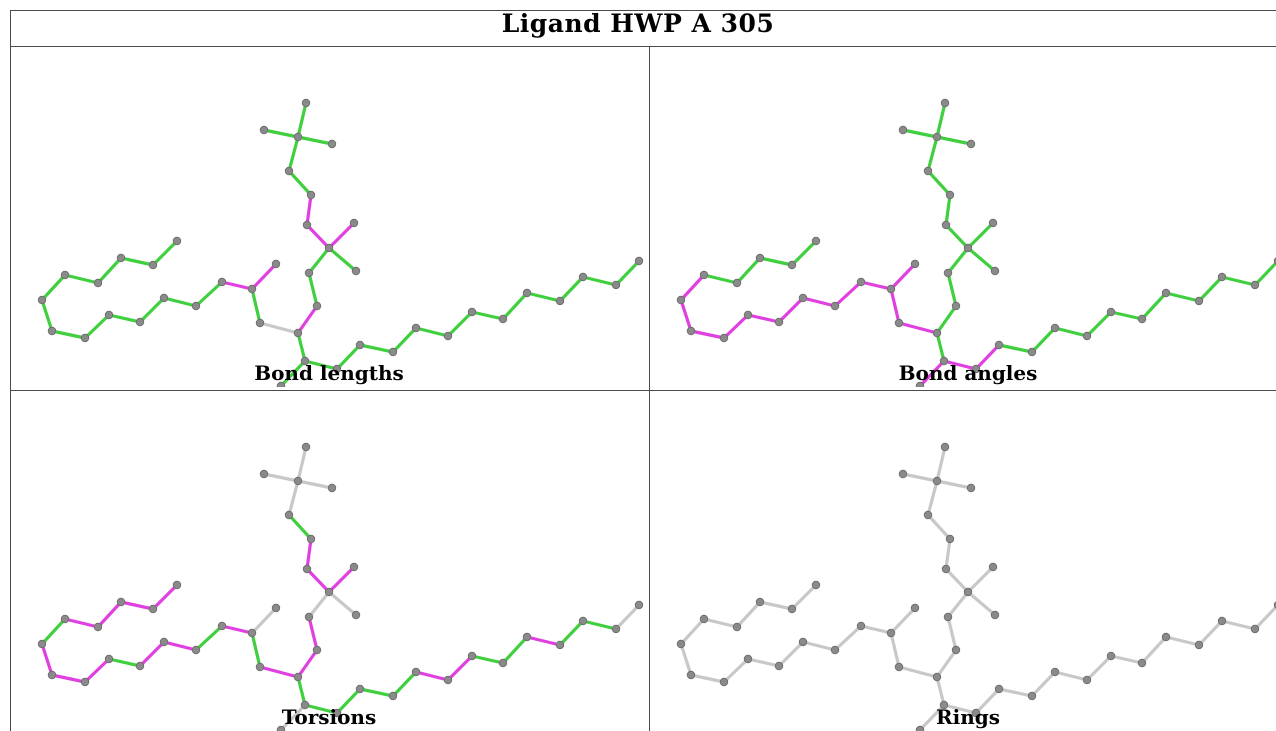 Image resolution: width=1276 pixels, height=731 pixels. What do you see at coordinates (10, 370) in the screenshot?
I see `outer-border-left` at bounding box center [10, 370].